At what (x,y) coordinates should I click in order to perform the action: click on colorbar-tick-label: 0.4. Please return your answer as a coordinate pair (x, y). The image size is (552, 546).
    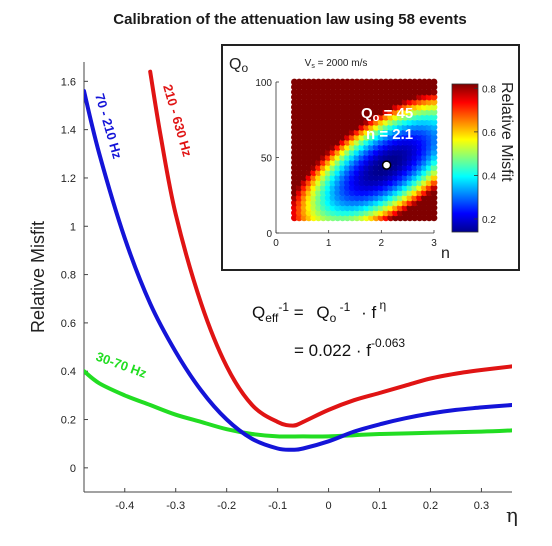
    Looking at the image, I should click on (489, 176).